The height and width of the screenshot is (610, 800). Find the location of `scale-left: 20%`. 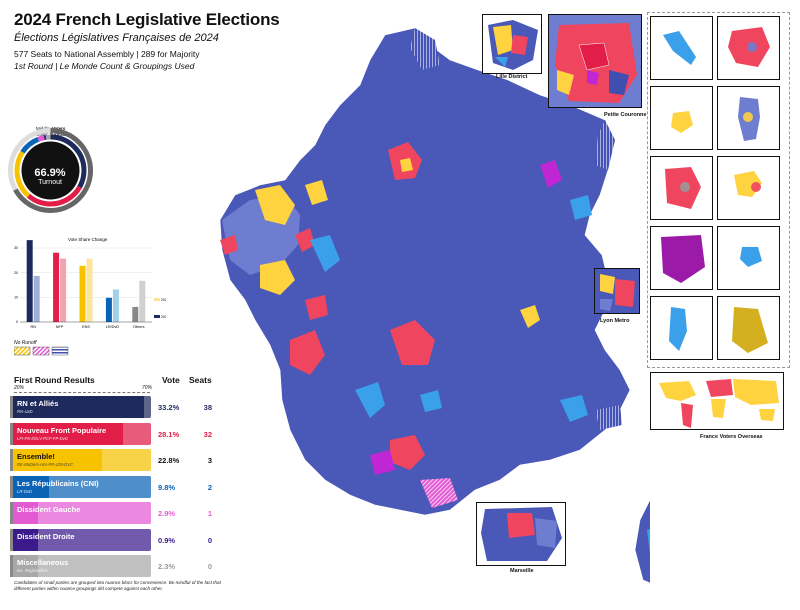

scale-left: 20% is located at coordinates (19, 388).